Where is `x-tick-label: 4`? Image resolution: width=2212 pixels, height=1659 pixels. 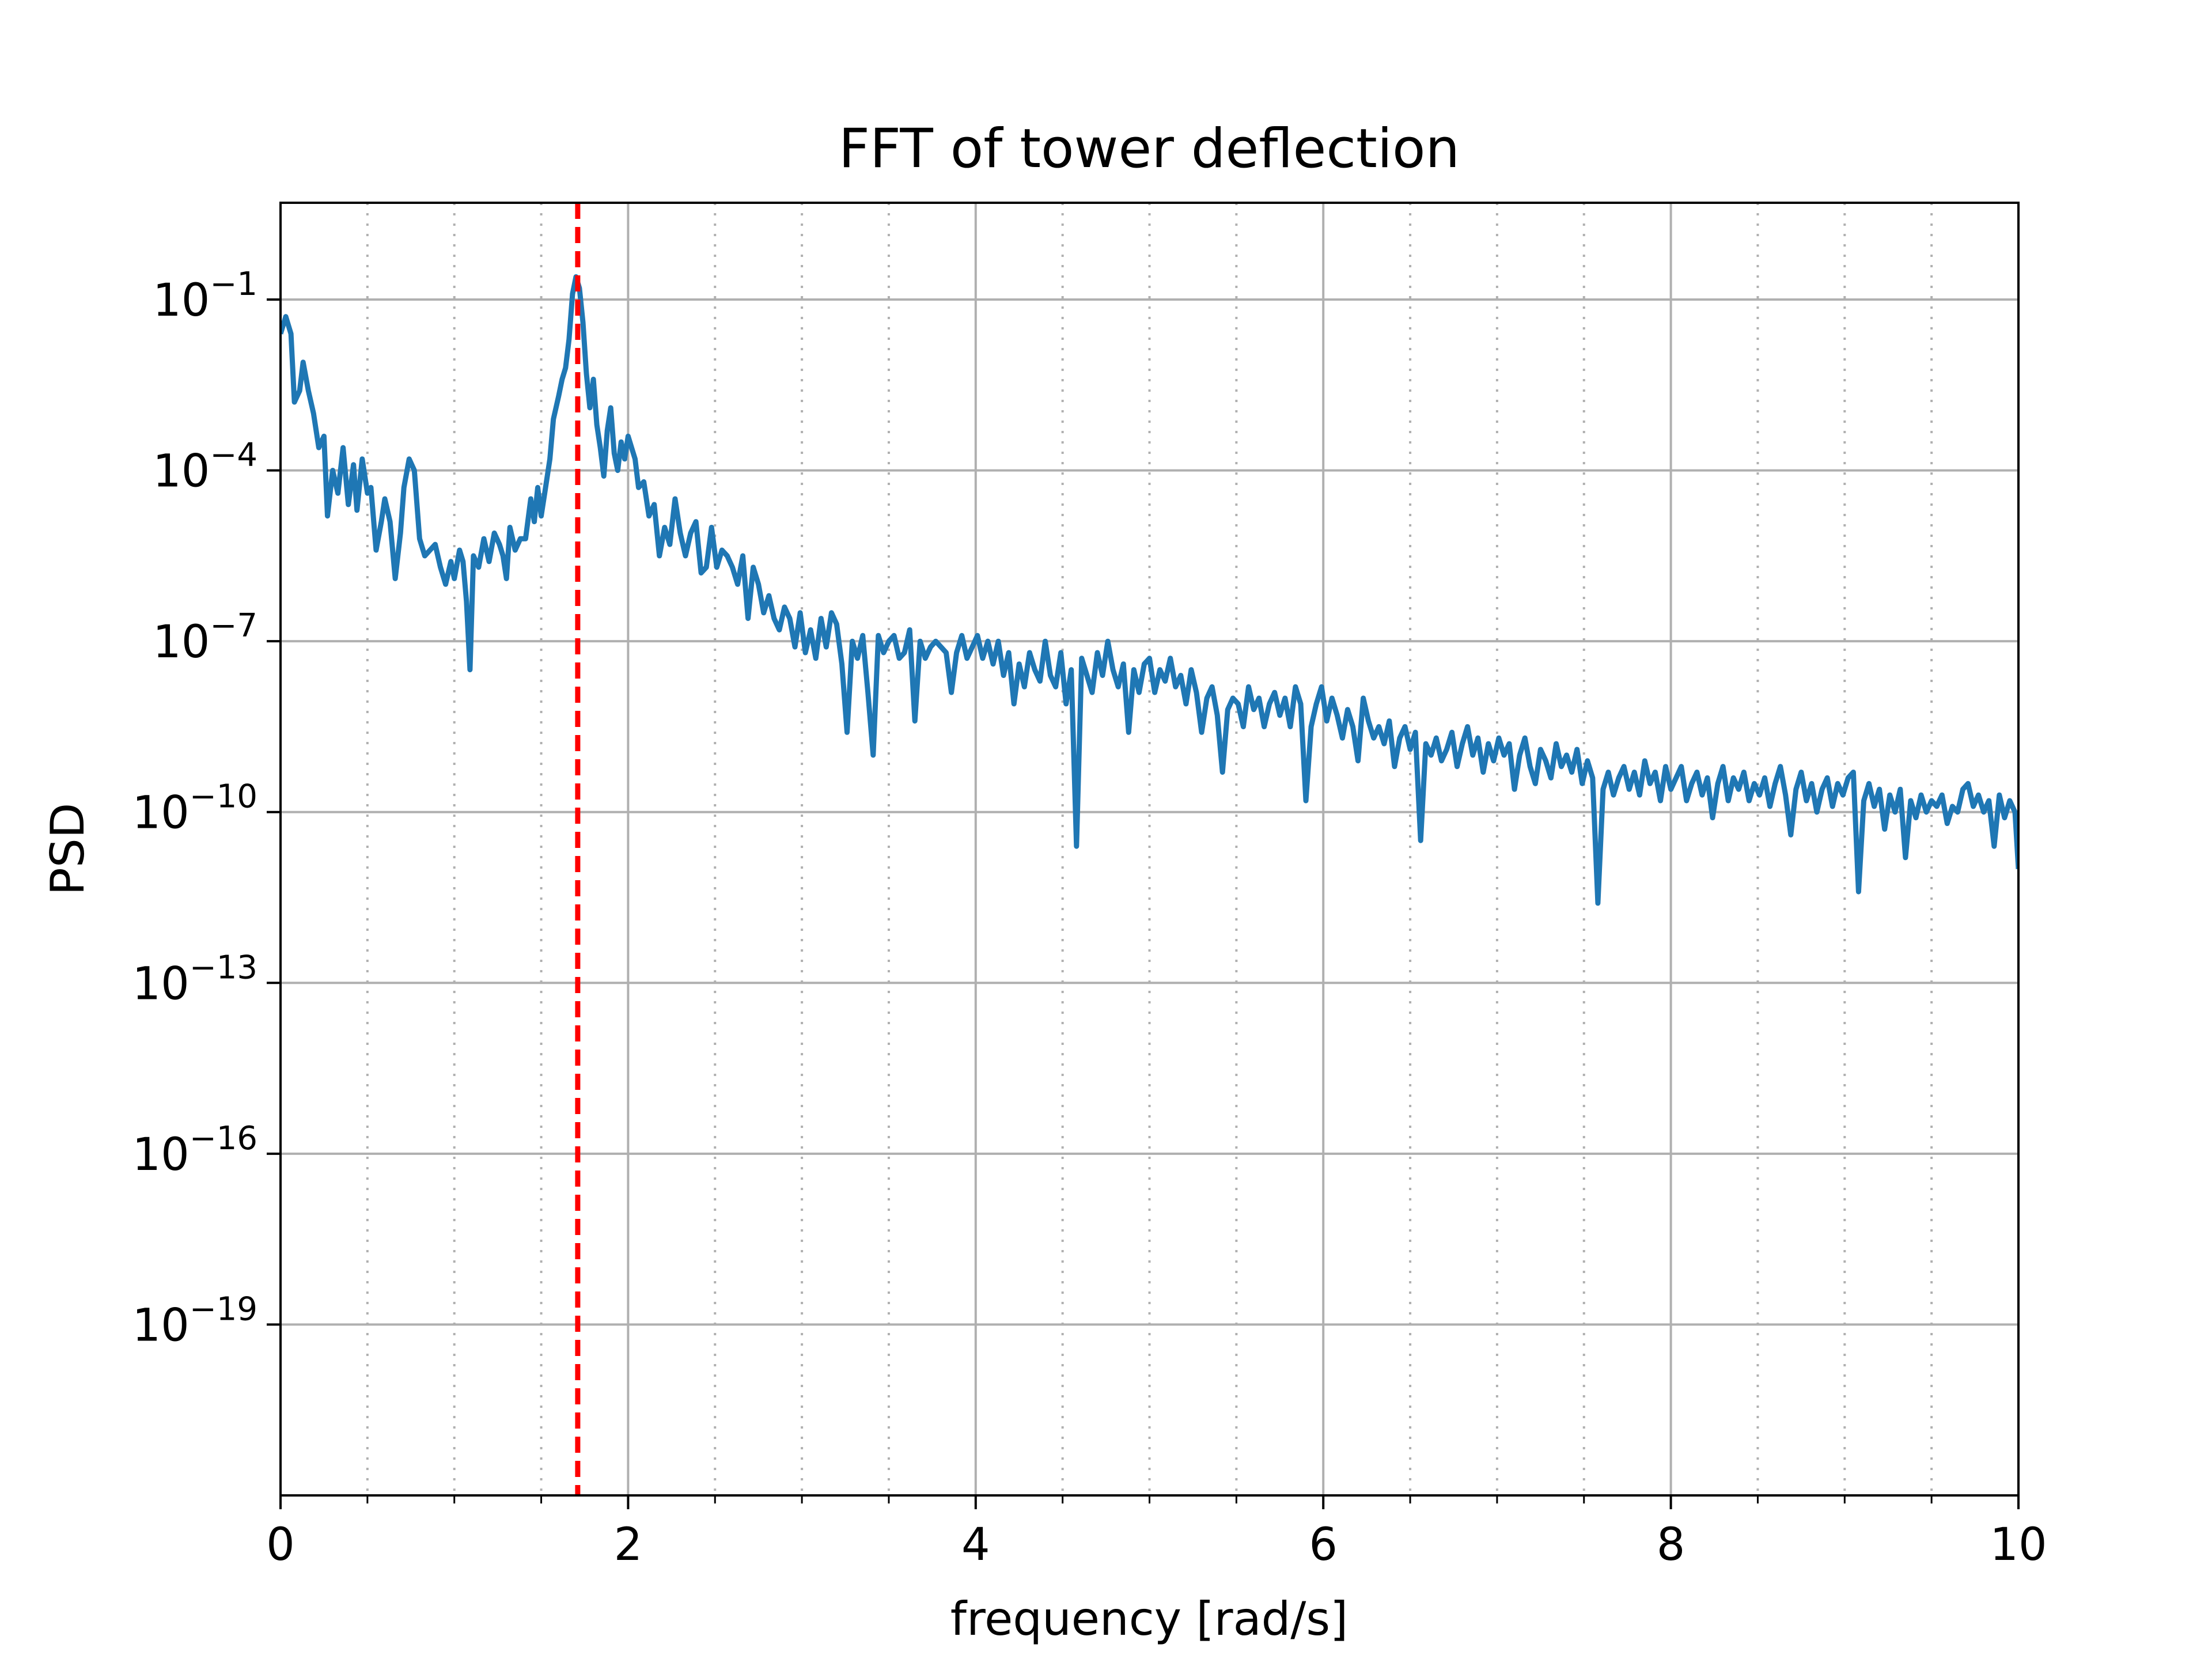 x-tick-label: 4 is located at coordinates (975, 1545).